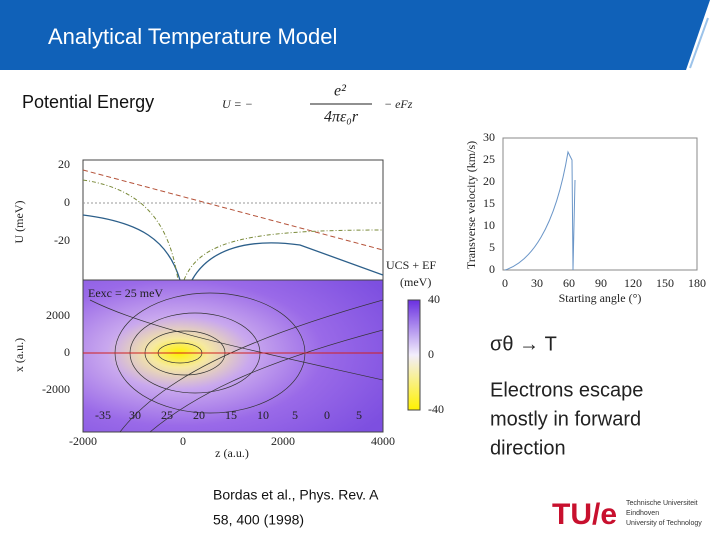 The image size is (720, 540). I want to click on x-tick-label: 120, so click(633, 283).